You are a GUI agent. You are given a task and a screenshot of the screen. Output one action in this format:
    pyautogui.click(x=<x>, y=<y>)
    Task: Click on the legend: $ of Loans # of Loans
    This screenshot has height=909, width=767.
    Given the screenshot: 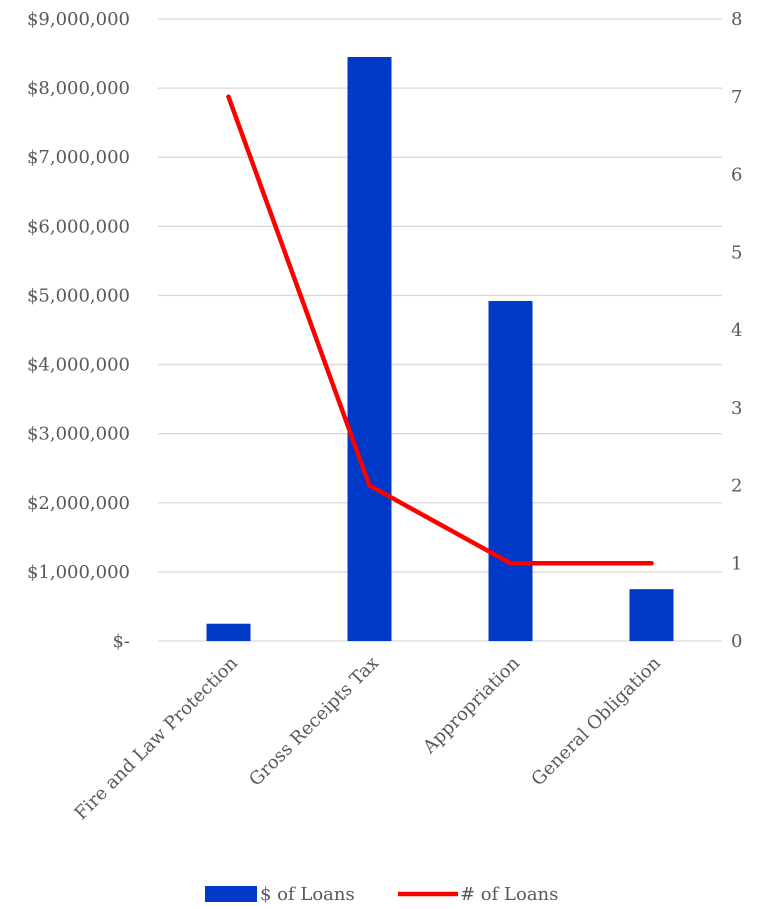 What is the action you would take?
    pyautogui.click(x=381, y=894)
    